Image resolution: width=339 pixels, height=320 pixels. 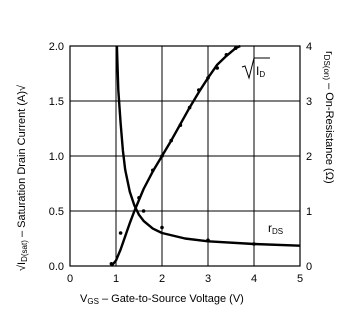 What do you see at coordinates (260, 71) in the screenshot?
I see `sqrt-id-label: ID` at bounding box center [260, 71].